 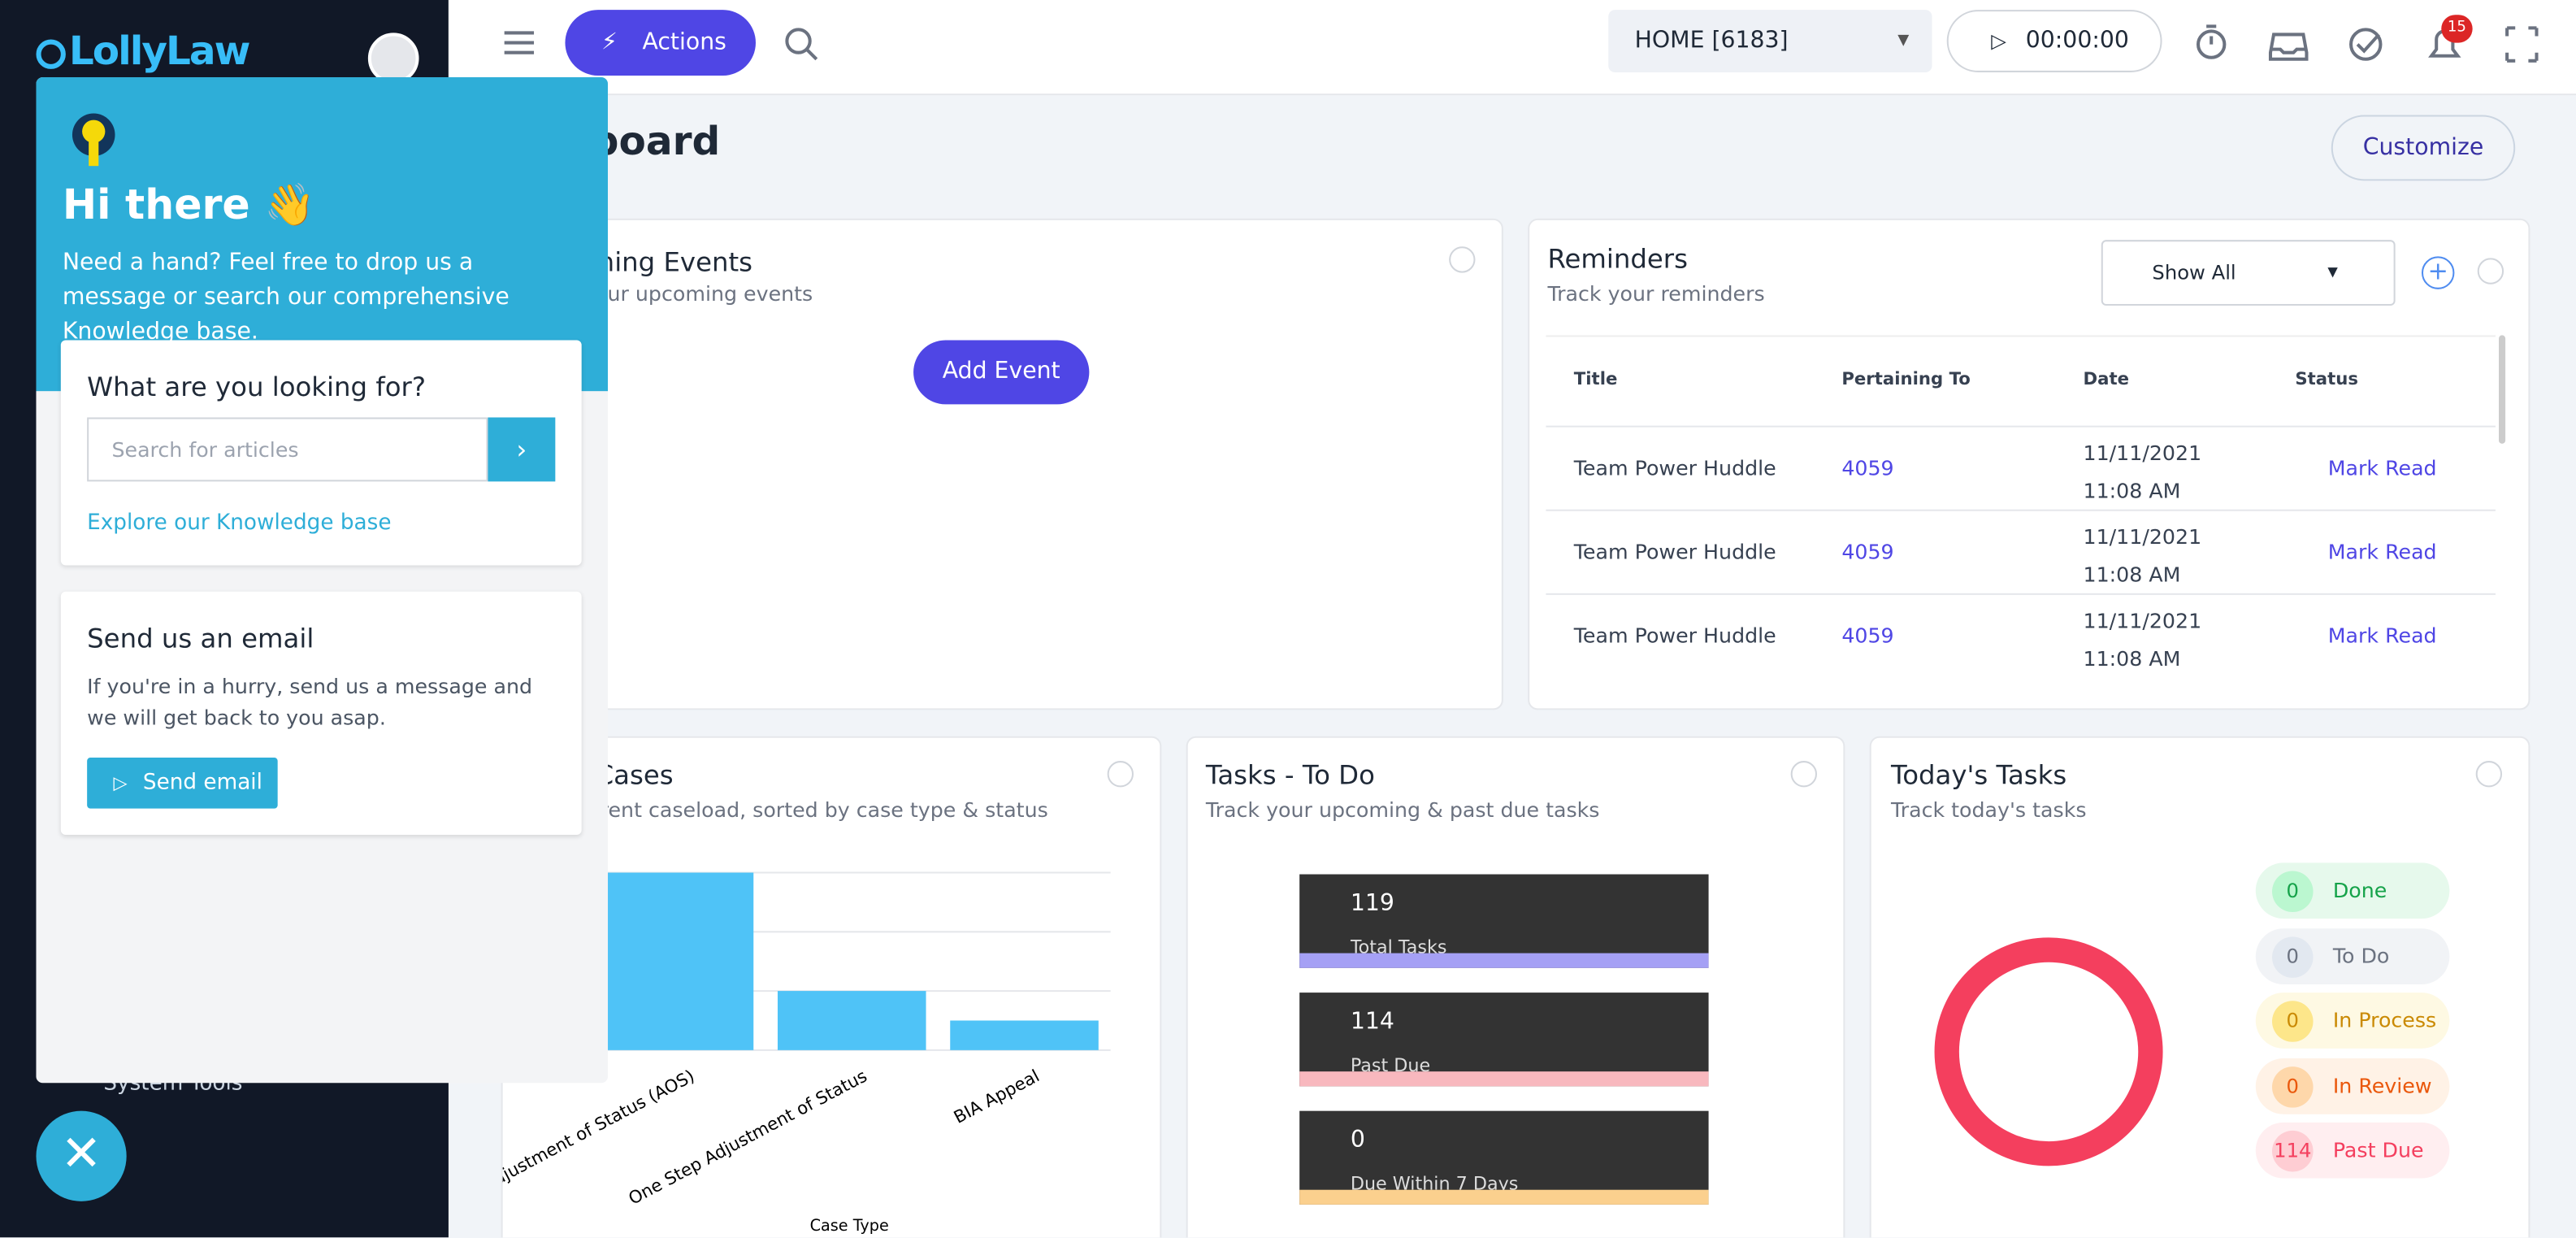 I want to click on topbar, so click(x=1512, y=48).